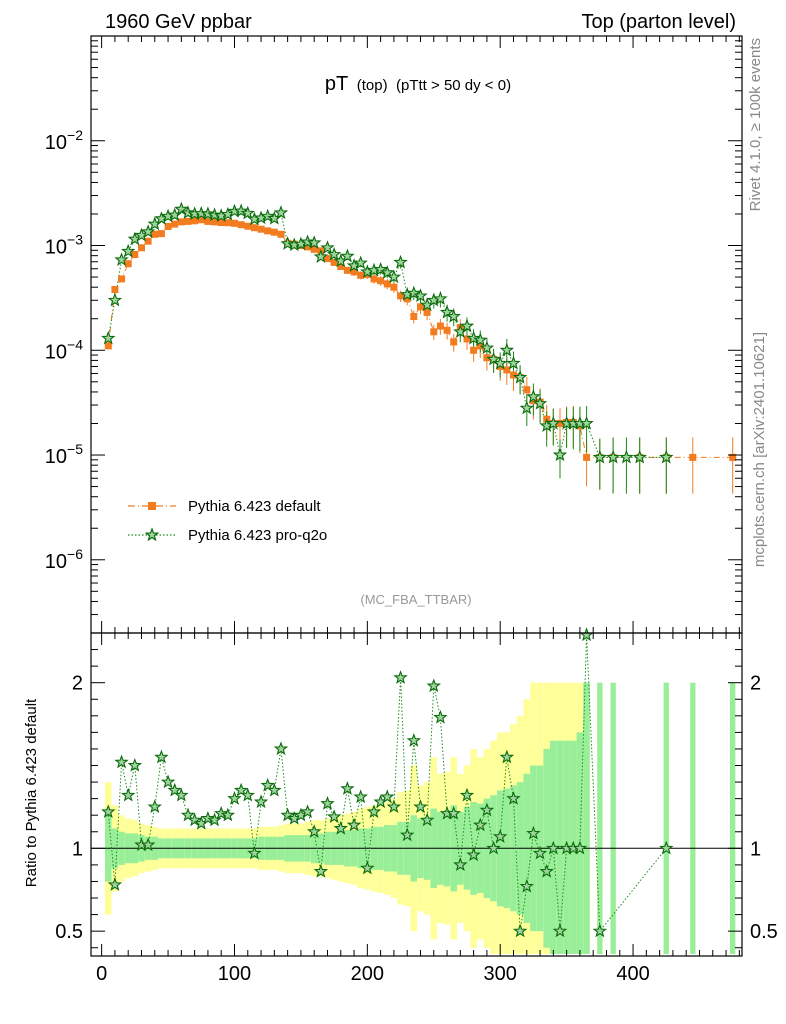  What do you see at coordinates (759, 449) in the screenshot?
I see `mcplots-label: mcplots.cern.ch [arXiv:2401.10621]` at bounding box center [759, 449].